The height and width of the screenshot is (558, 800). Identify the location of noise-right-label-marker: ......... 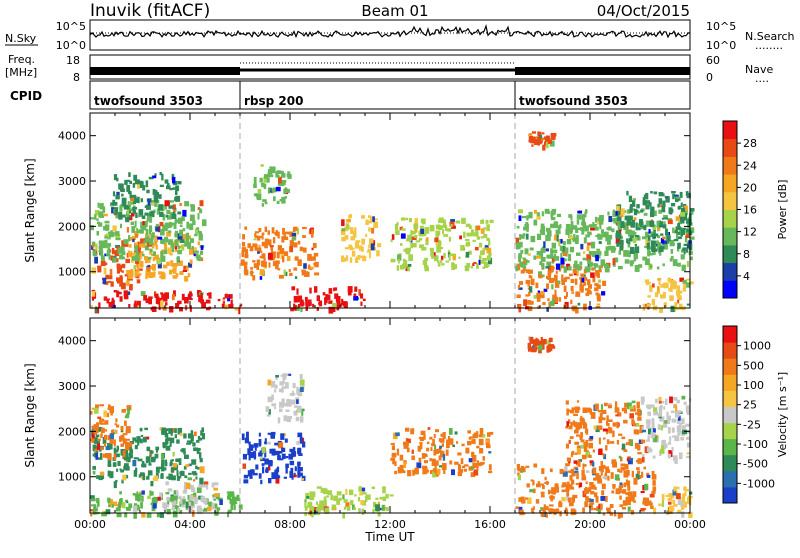
(769, 45).